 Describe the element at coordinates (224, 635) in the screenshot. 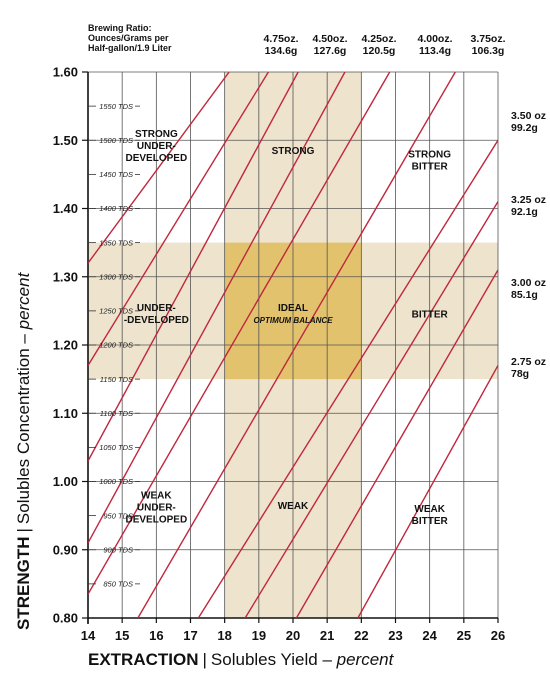

I see `x-tick-label: 18` at that location.